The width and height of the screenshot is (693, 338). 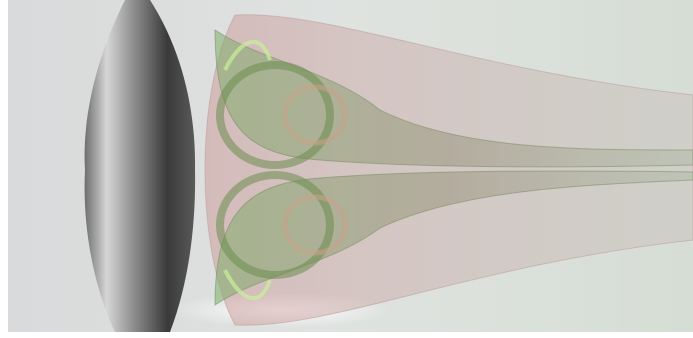 What do you see at coordinates (275, 115) in the screenshot?
I see `upper-ring` at bounding box center [275, 115].